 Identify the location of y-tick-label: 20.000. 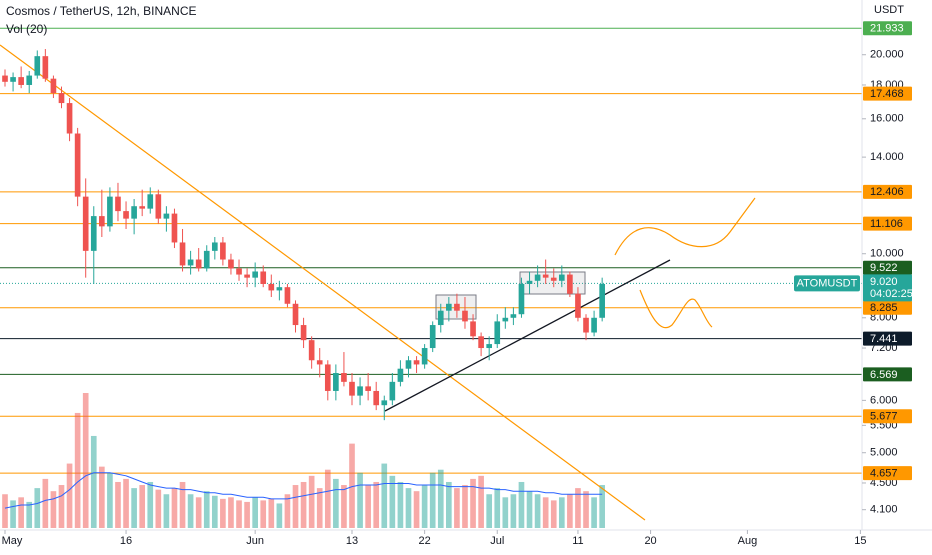
(887, 55).